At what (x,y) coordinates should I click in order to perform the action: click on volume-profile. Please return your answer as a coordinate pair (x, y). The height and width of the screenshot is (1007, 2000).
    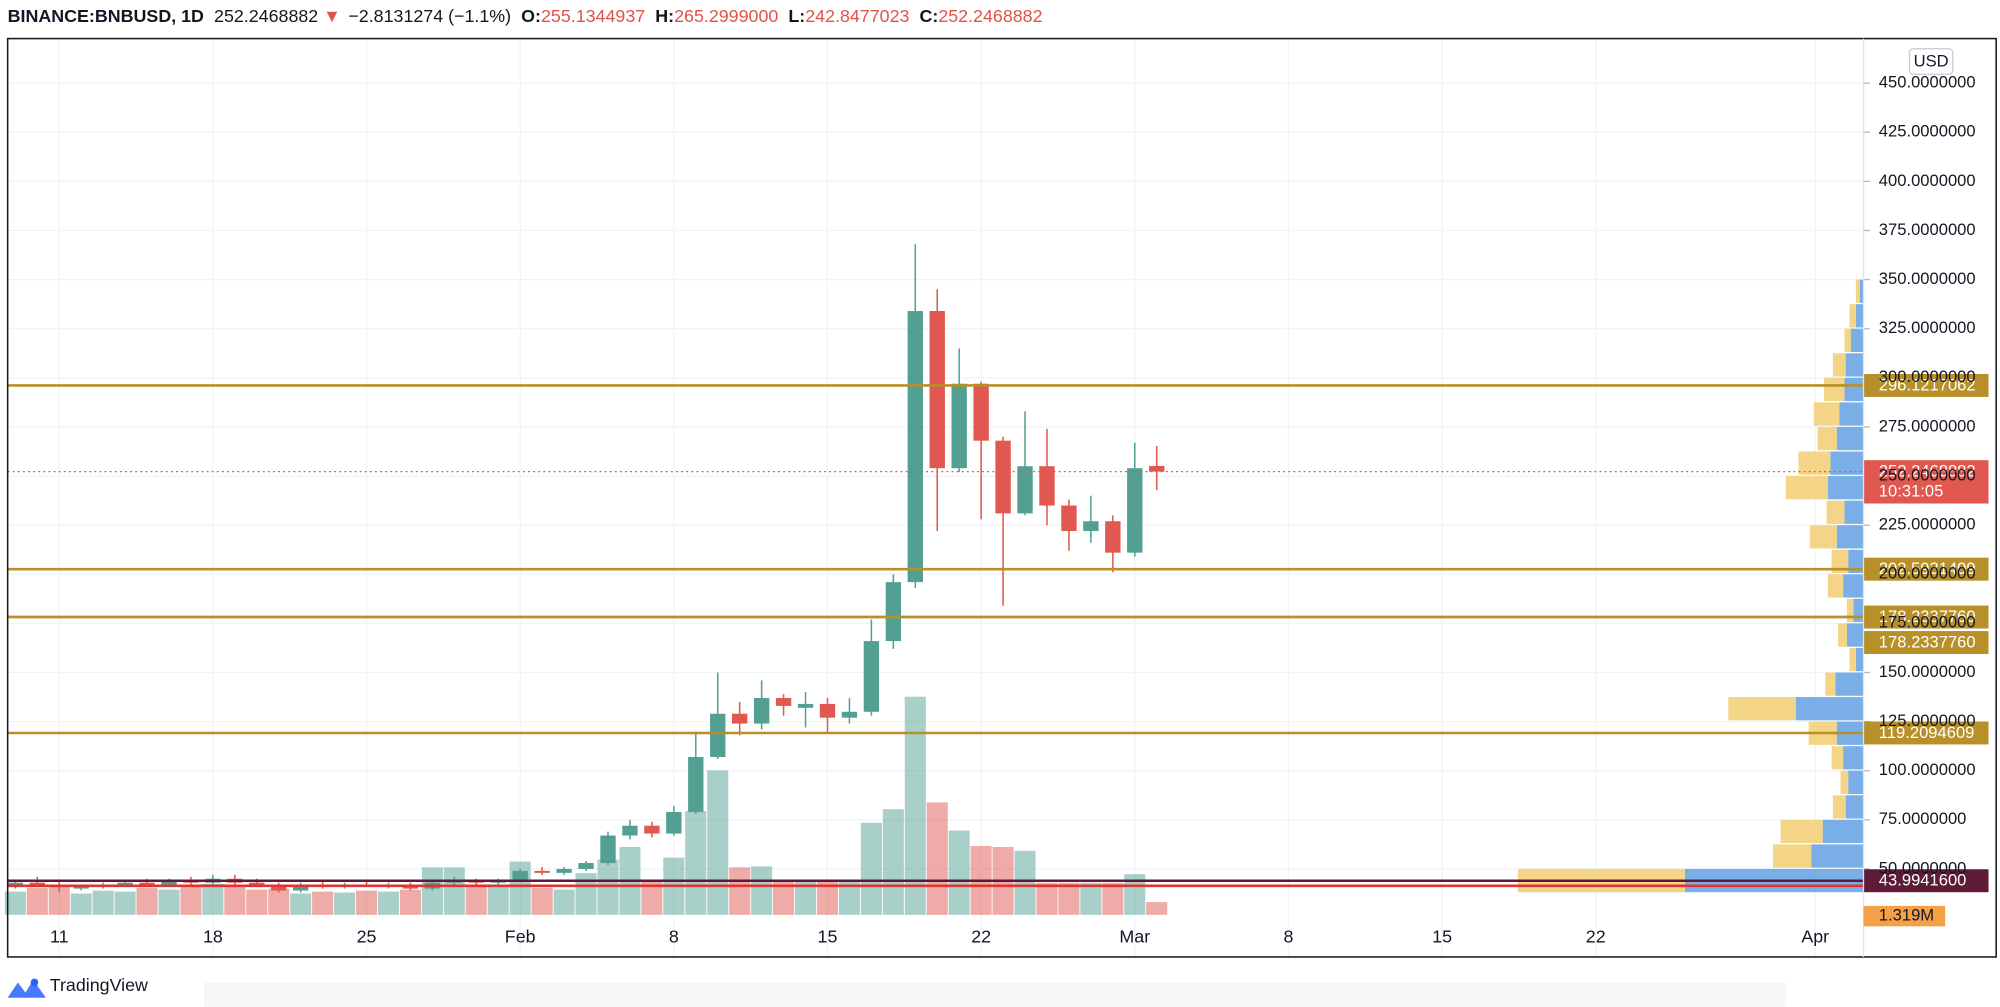
    Looking at the image, I should click on (1690, 586).